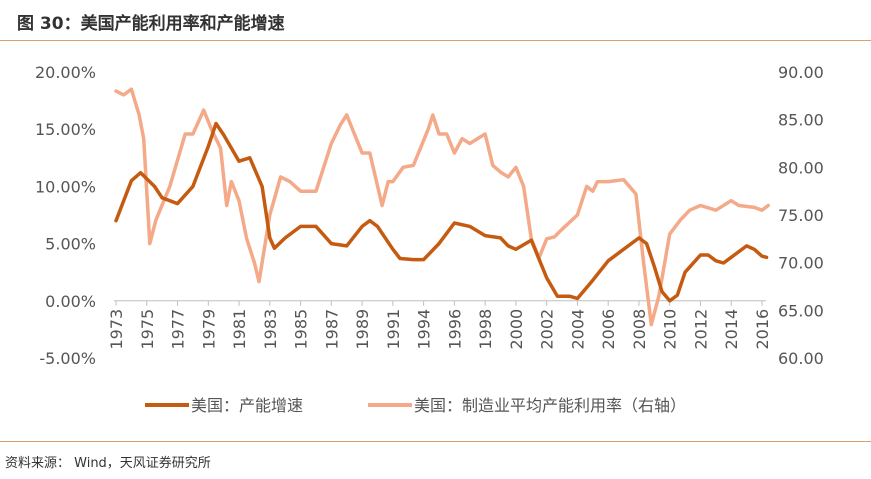  Describe the element at coordinates (454, 329) in the screenshot. I see `x-axis-tick-label: 1996` at that location.